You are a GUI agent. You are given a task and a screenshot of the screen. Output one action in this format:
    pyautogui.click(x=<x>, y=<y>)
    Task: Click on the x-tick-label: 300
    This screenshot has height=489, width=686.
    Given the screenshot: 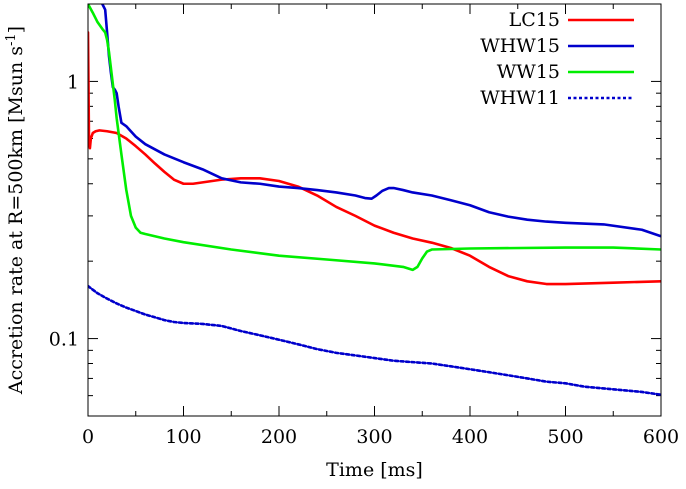 What is the action you would take?
    pyautogui.click(x=374, y=437)
    